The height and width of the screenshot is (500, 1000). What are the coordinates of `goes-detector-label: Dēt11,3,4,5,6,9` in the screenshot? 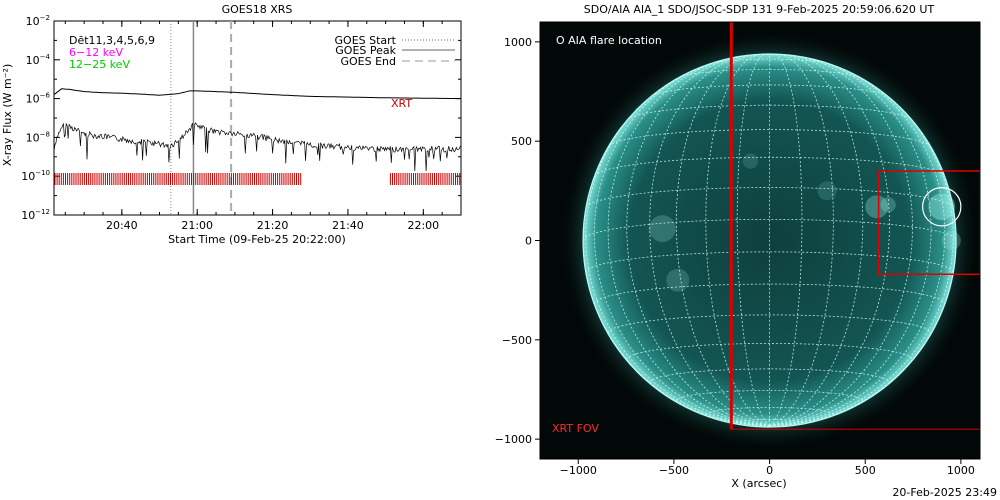 It's located at (112, 40).